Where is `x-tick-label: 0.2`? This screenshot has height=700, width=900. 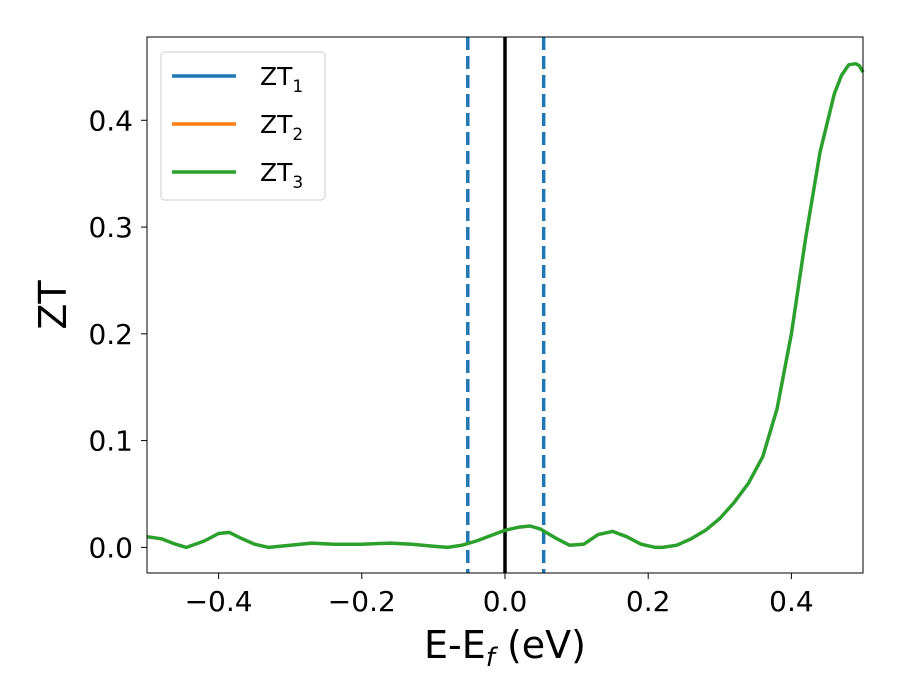
x-tick-label: 0.2 is located at coordinates (648, 601).